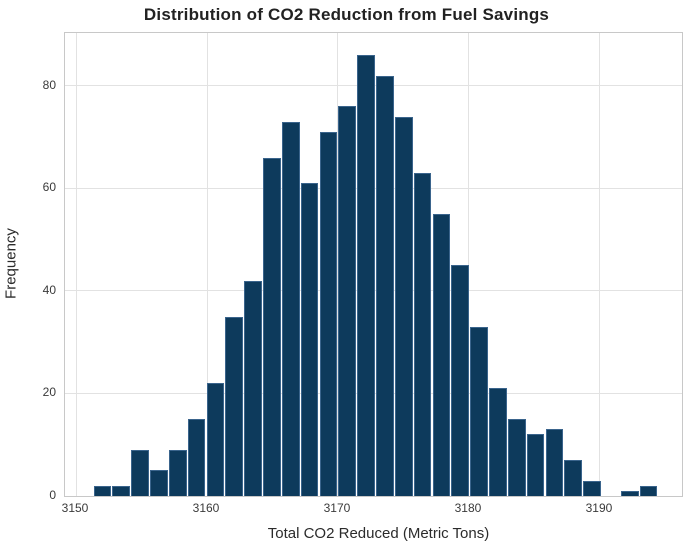 Image resolution: width=693 pixels, height=556 pixels. What do you see at coordinates (337, 508) in the screenshot?
I see `x-tick-label: 3170` at bounding box center [337, 508].